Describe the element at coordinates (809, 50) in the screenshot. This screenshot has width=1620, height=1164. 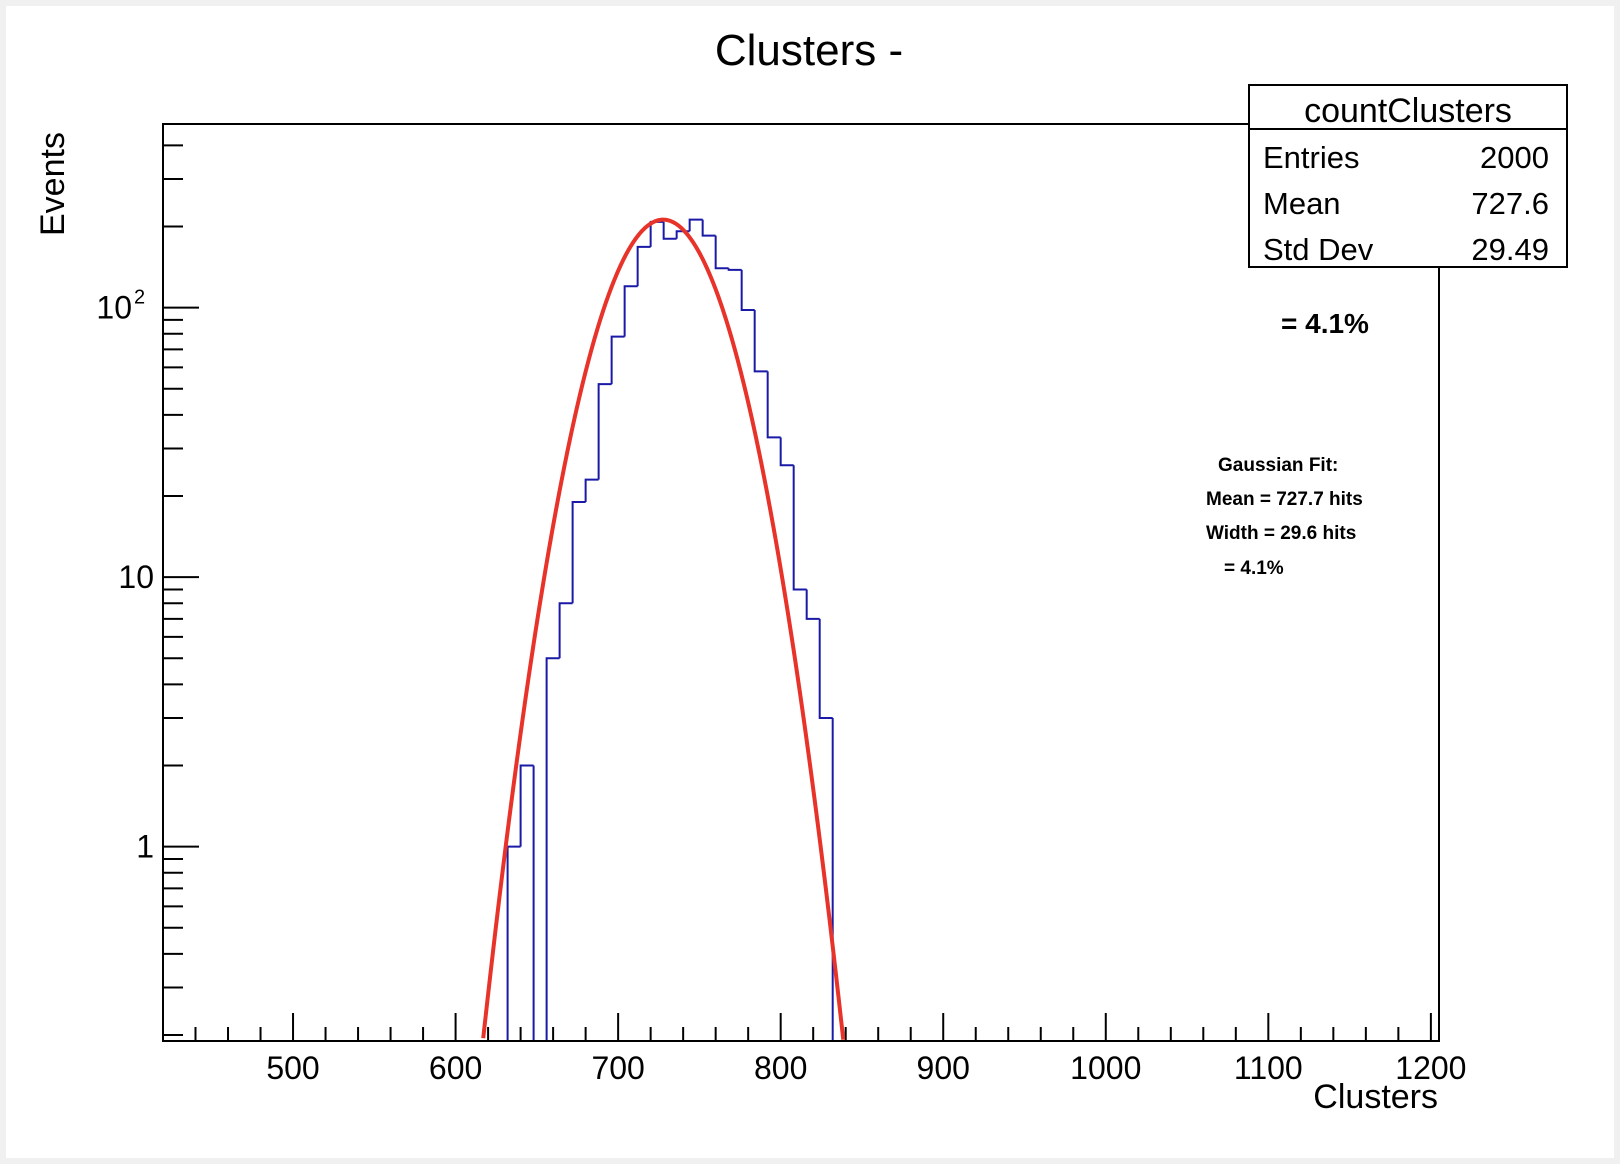
I see `chart-title: Clusters -` at that location.